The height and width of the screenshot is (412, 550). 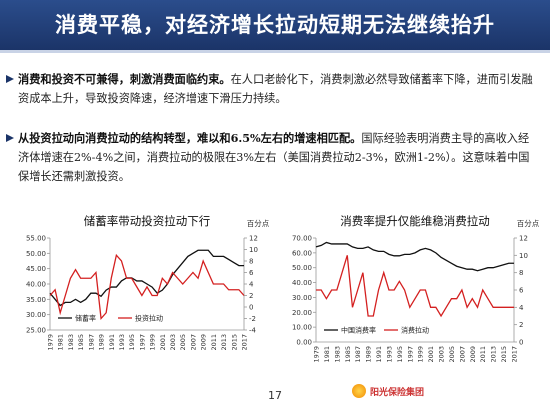 What do you see at coordinates (252, 319) in the screenshot?
I see `y2-tick-label: -2` at bounding box center [252, 319].